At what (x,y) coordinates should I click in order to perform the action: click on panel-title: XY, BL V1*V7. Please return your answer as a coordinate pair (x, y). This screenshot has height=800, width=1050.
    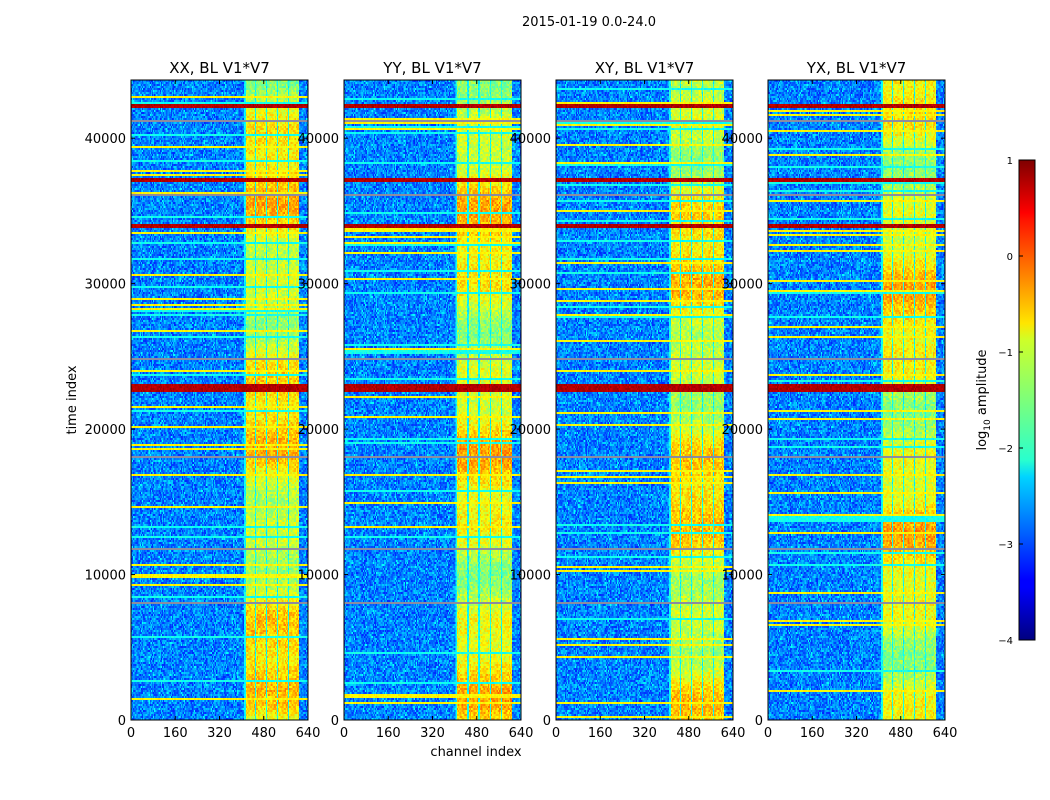
    Looking at the image, I should click on (645, 68).